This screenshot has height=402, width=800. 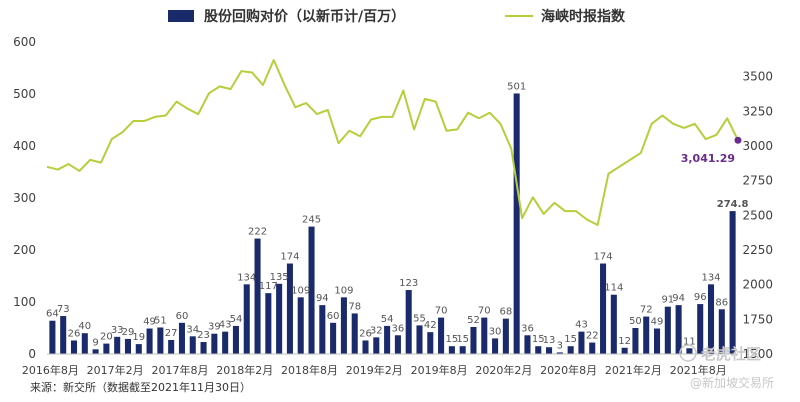 What do you see at coordinates (149, 322) in the screenshot?
I see `bar-value-label: 49` at bounding box center [149, 322].